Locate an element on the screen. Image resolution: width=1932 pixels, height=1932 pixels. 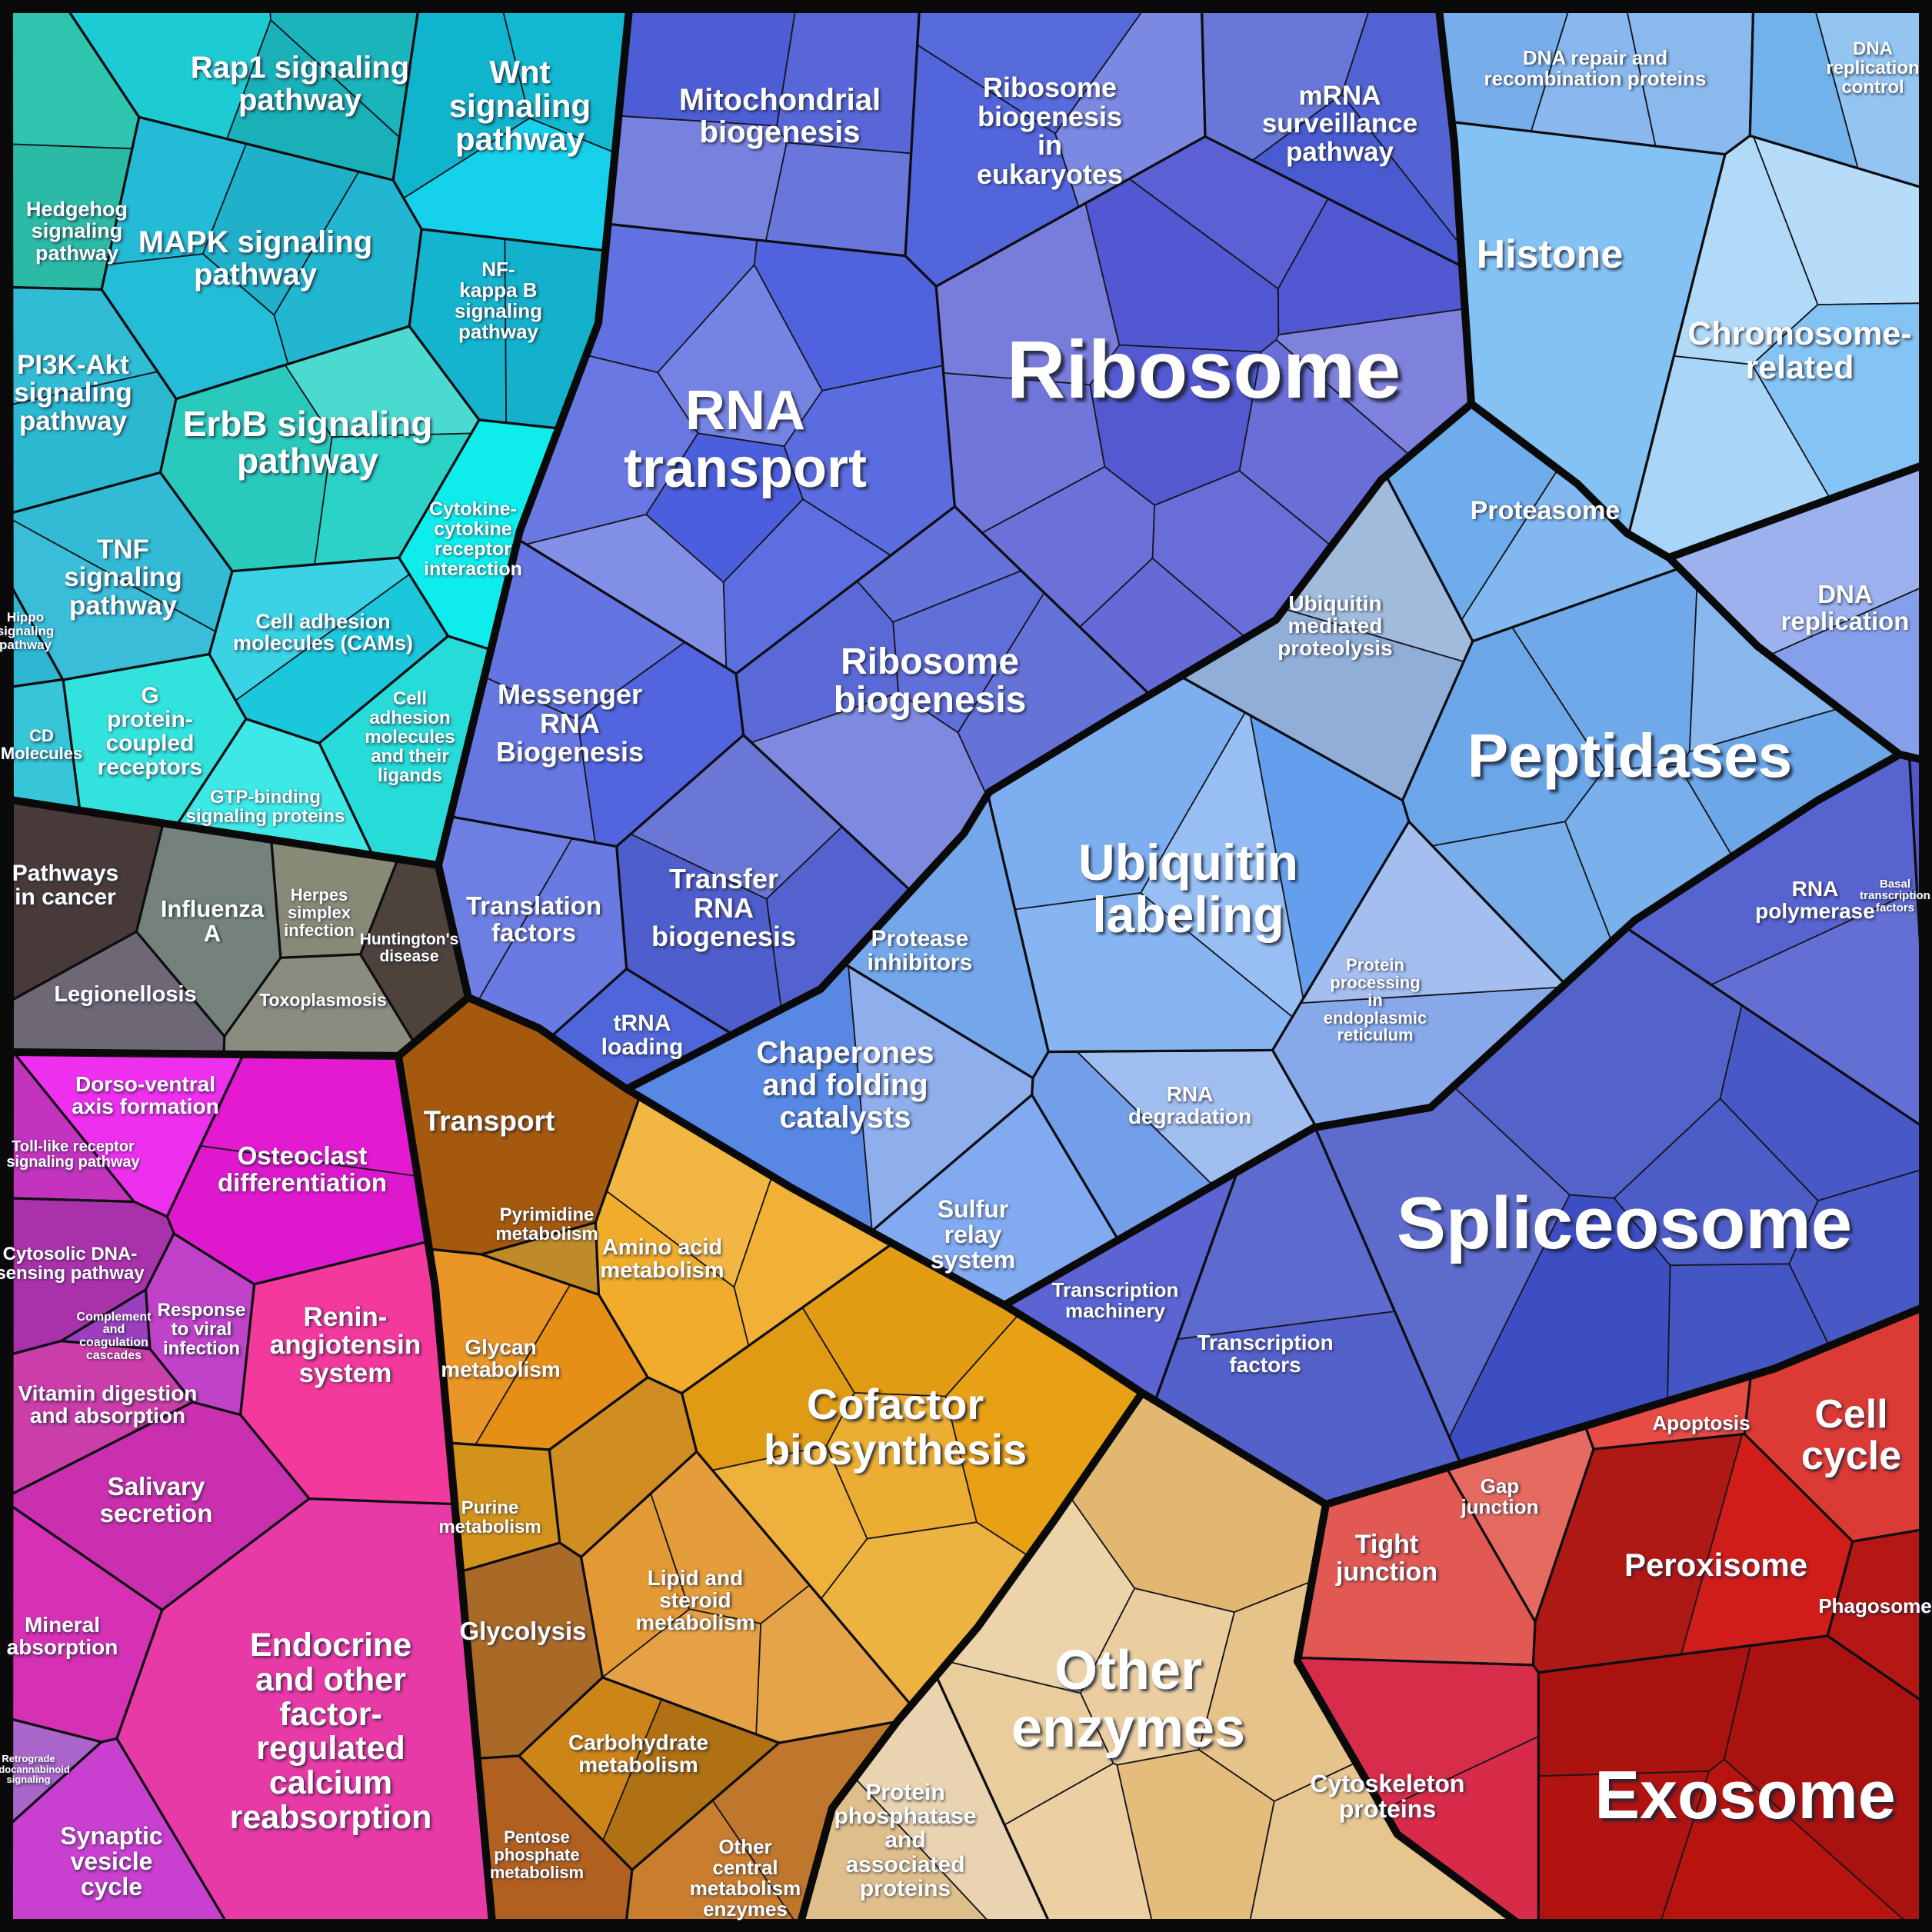
svg-text: Histone is located at coordinates (1551, 257).